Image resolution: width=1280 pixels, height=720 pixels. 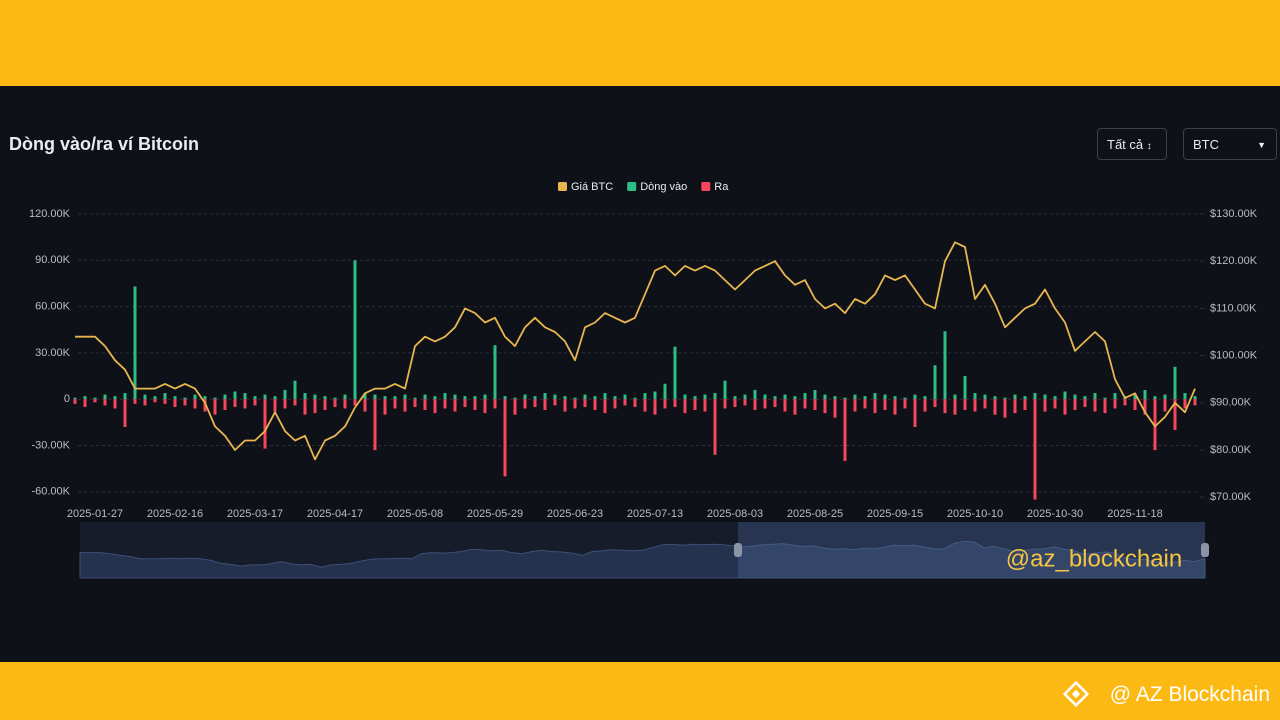 What do you see at coordinates (1189, 694) in the screenshot?
I see `footer-text: @ AZ Blockchain` at bounding box center [1189, 694].